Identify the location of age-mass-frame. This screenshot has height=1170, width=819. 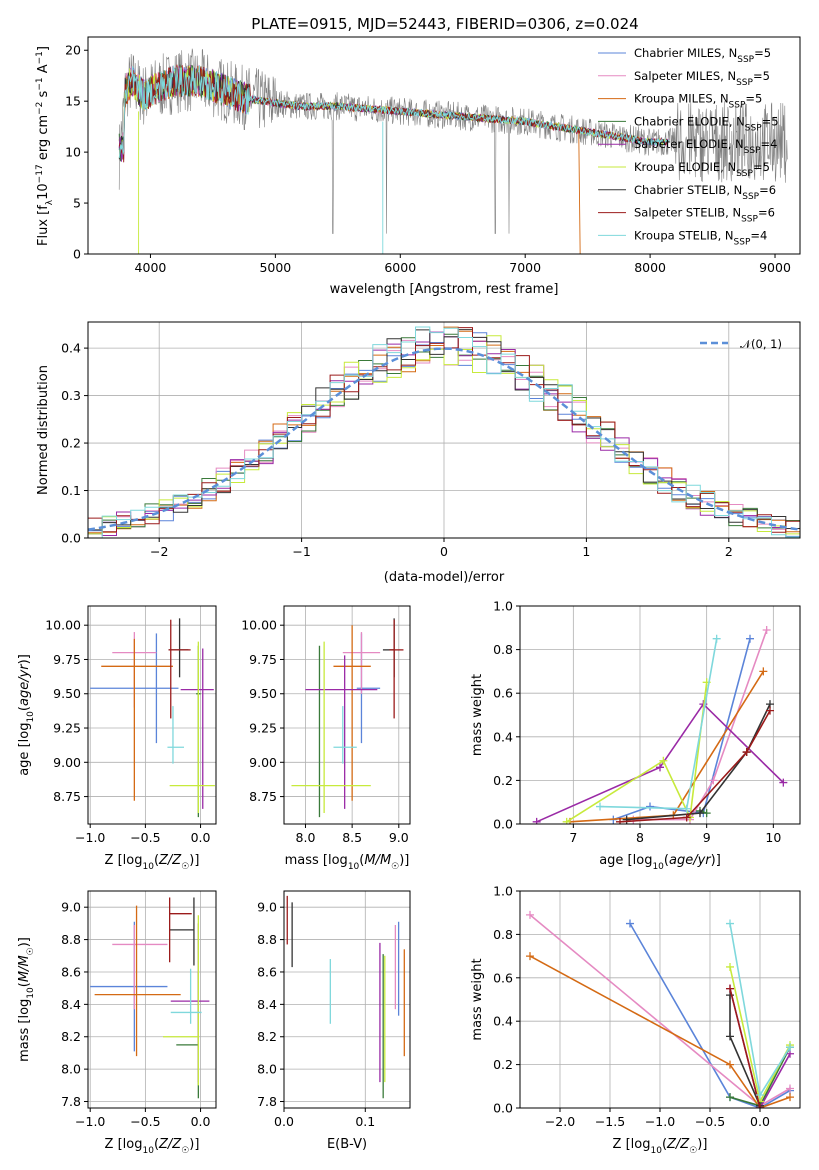
(347, 715).